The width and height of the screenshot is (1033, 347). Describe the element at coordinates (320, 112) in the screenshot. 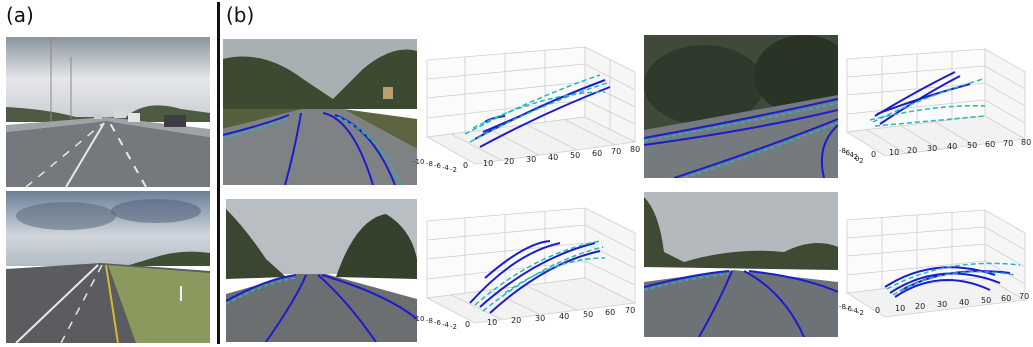

I see `road-photo-b1` at that location.